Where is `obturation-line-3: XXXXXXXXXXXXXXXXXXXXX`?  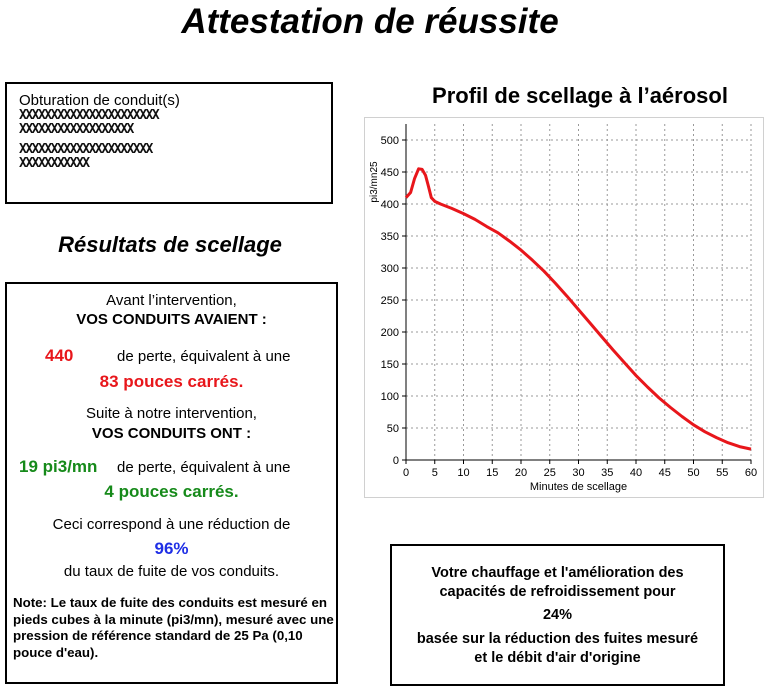 obturation-line-3: XXXXXXXXXXXXXXXXXXXXX is located at coordinates (86, 150).